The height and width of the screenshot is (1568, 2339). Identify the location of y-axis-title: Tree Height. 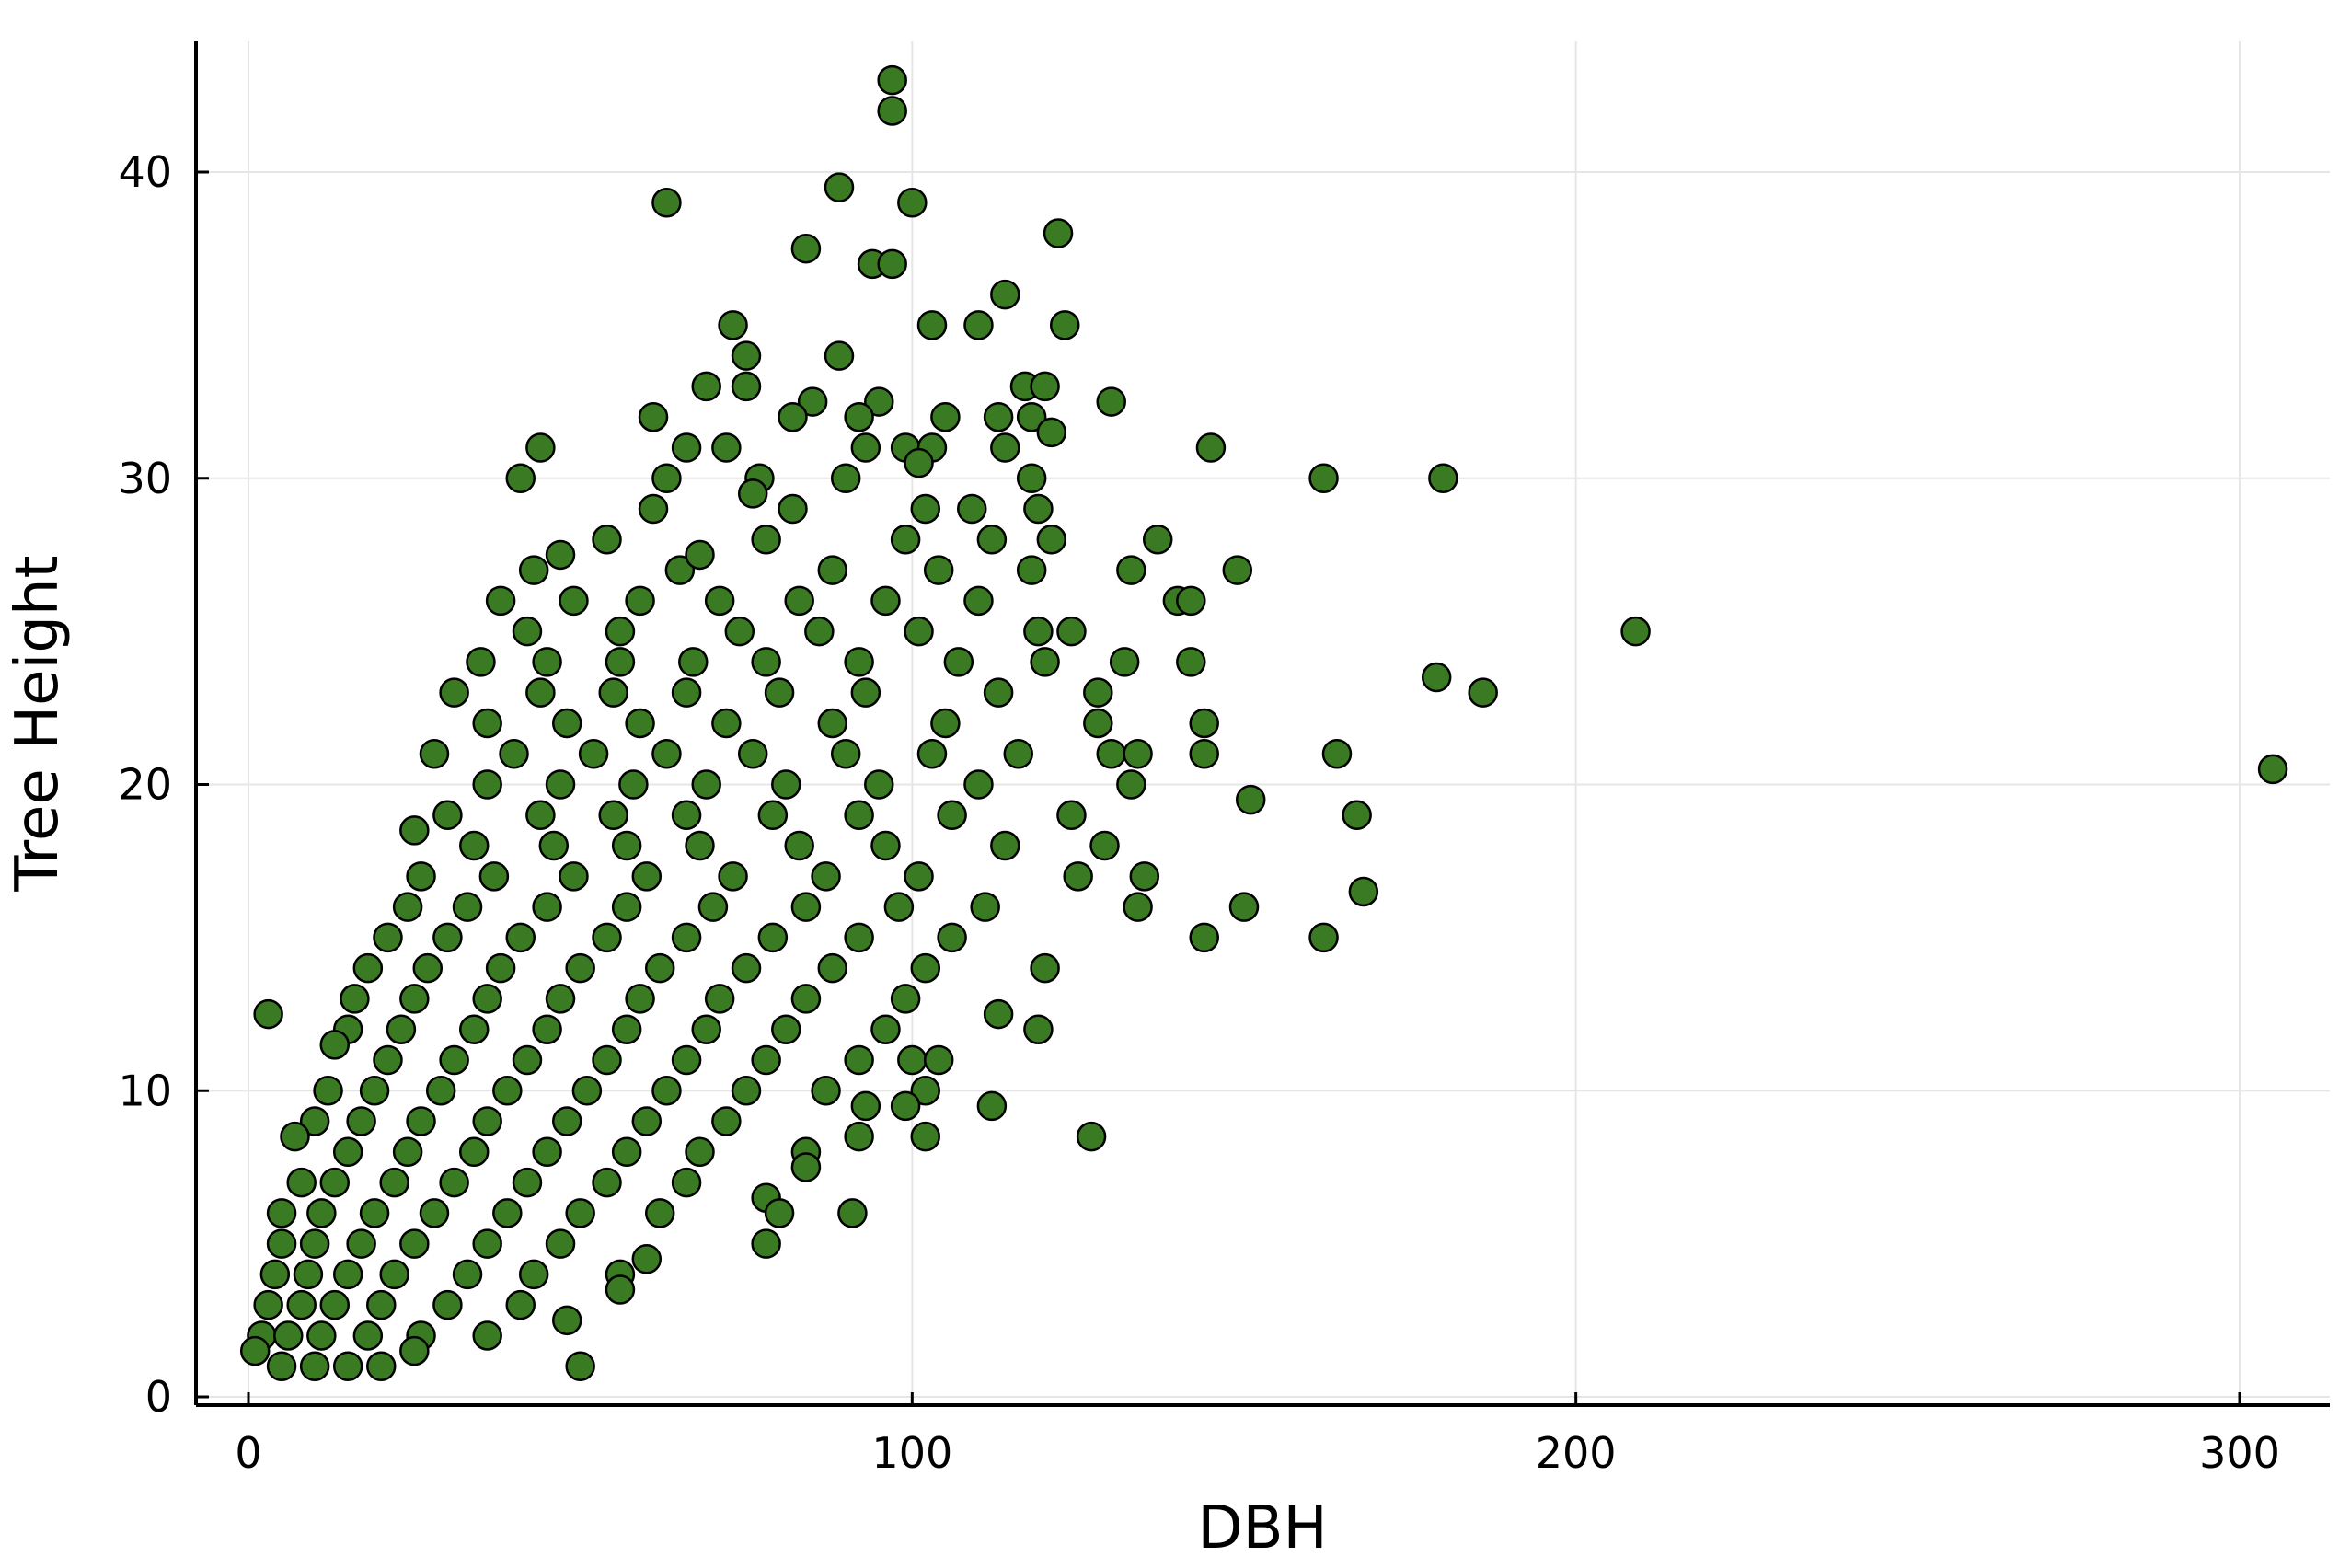
(38, 723).